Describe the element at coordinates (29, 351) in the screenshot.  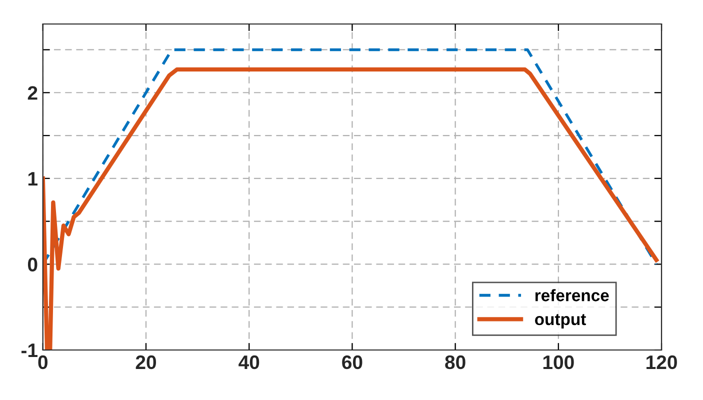
I see `y-tick-label: -1` at that location.